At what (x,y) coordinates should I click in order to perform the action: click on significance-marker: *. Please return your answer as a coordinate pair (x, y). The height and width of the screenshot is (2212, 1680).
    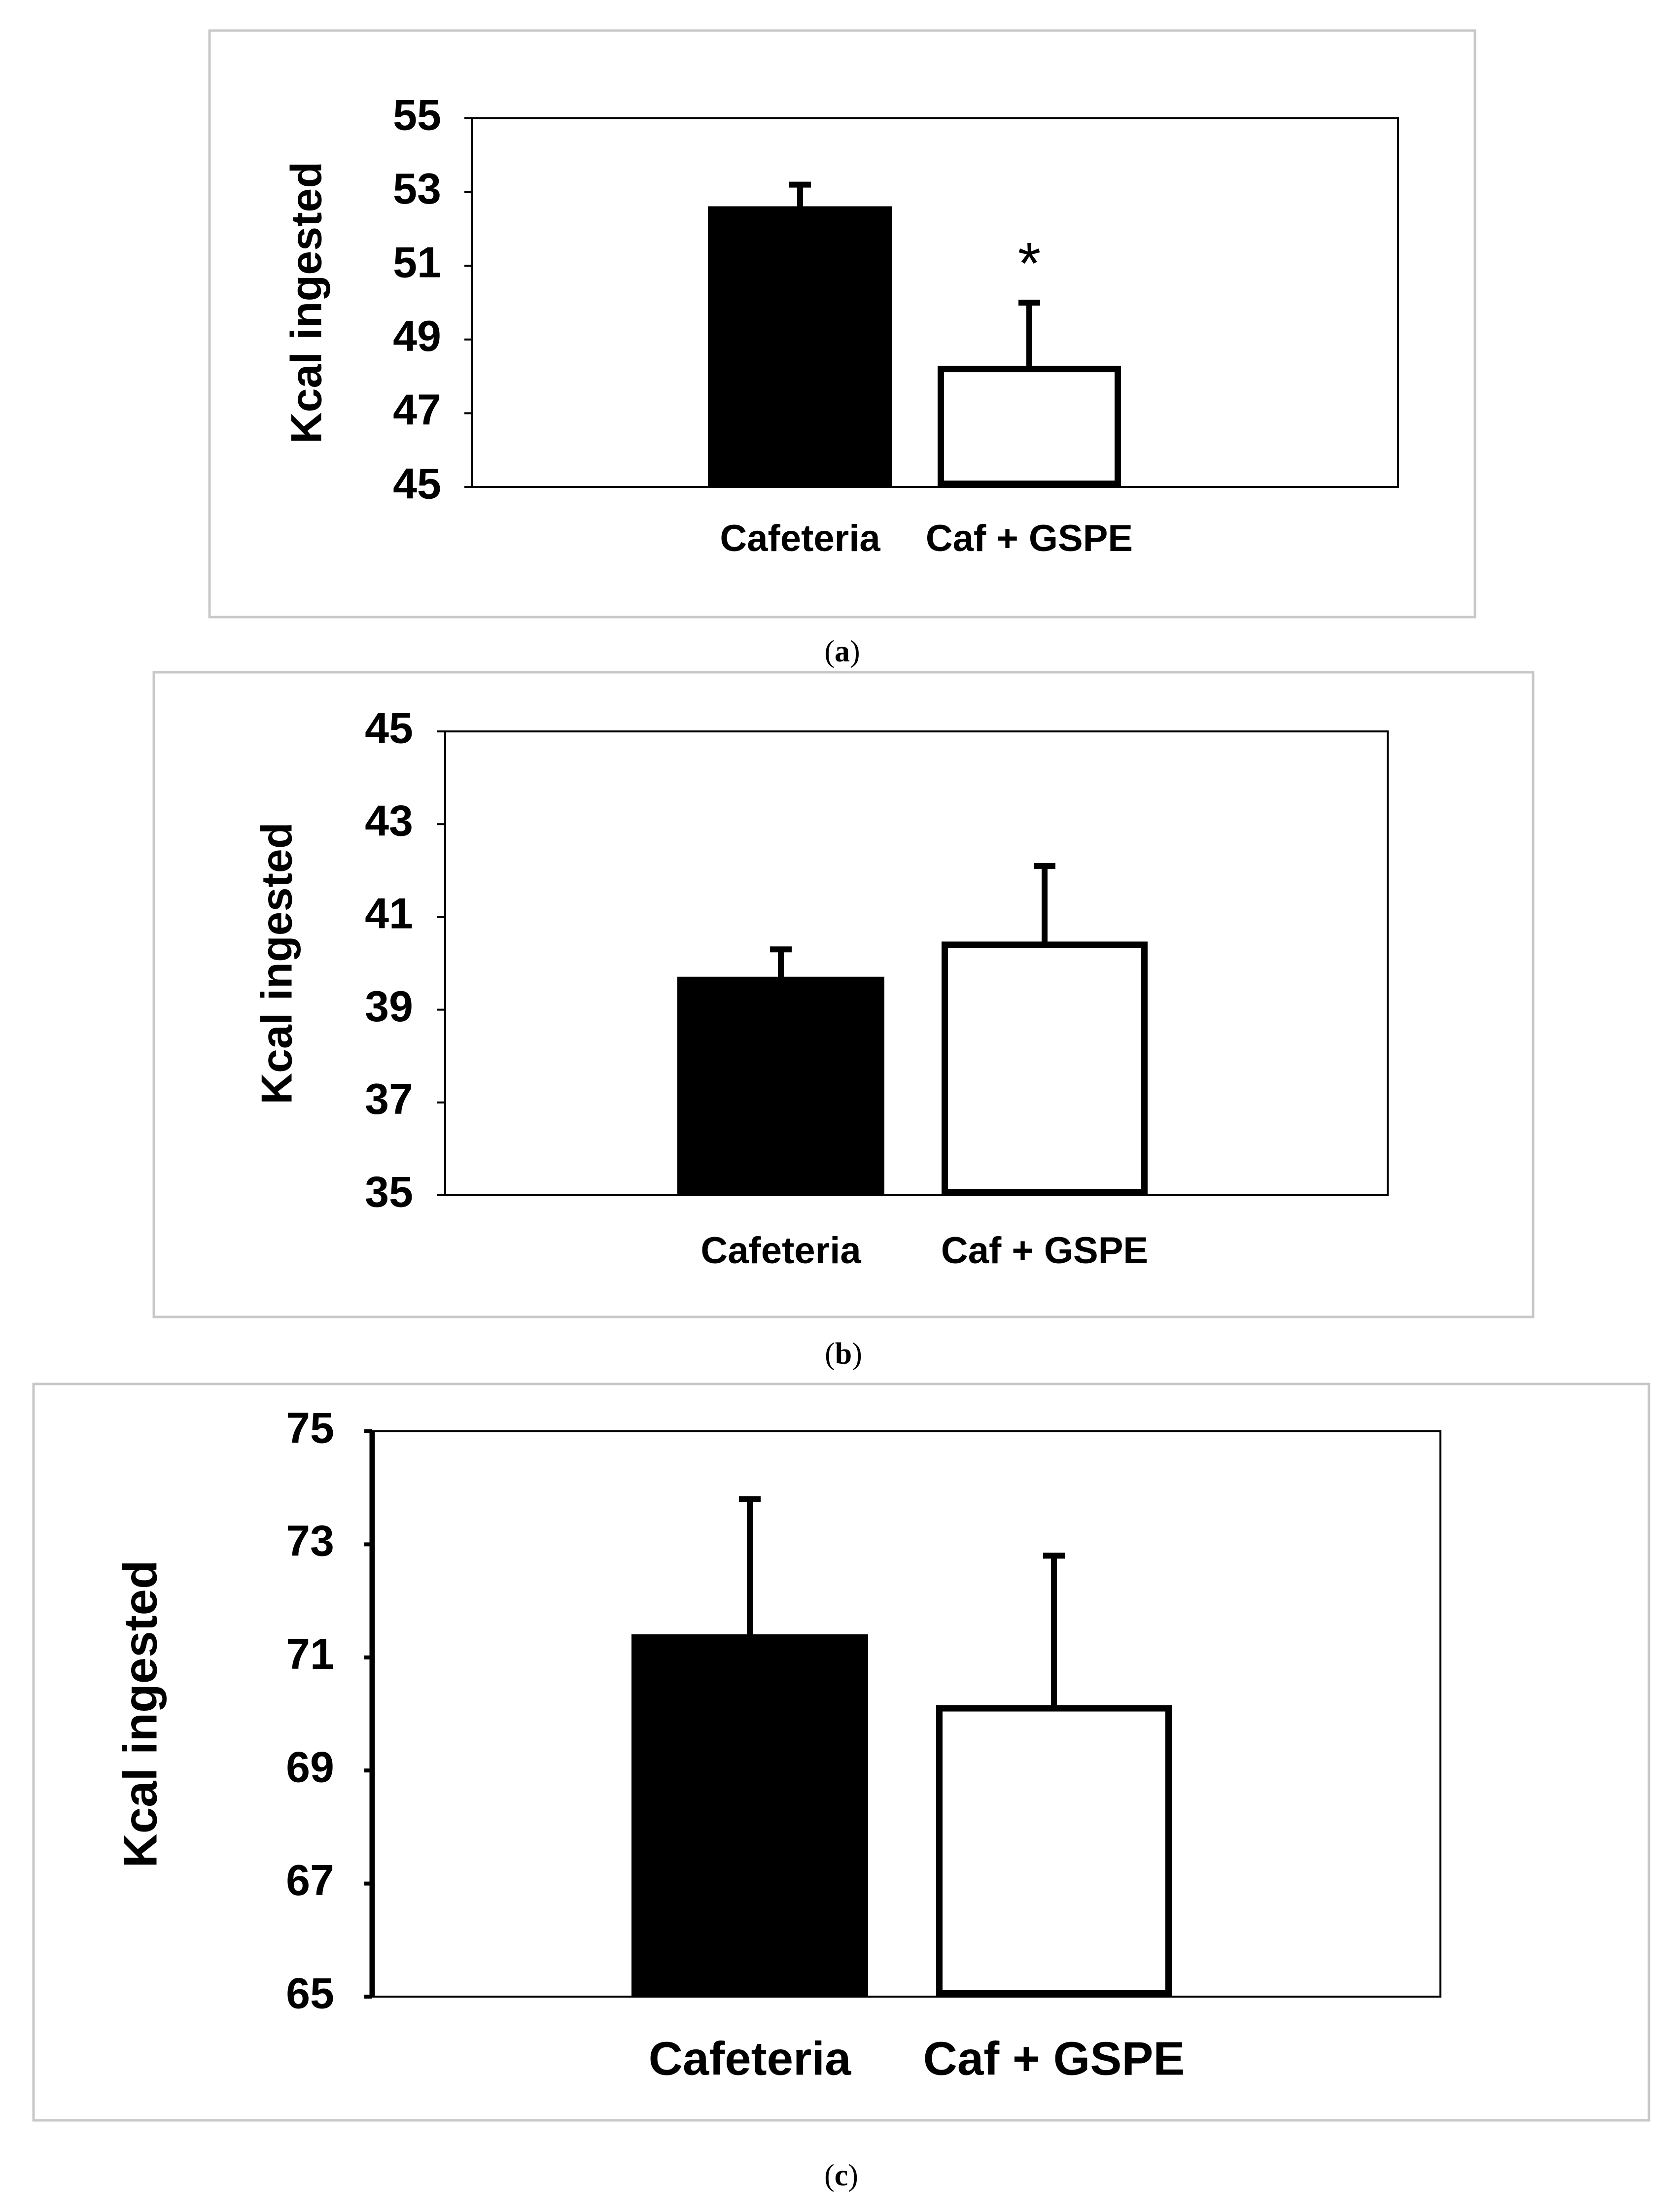
    Looking at the image, I should click on (1029, 264).